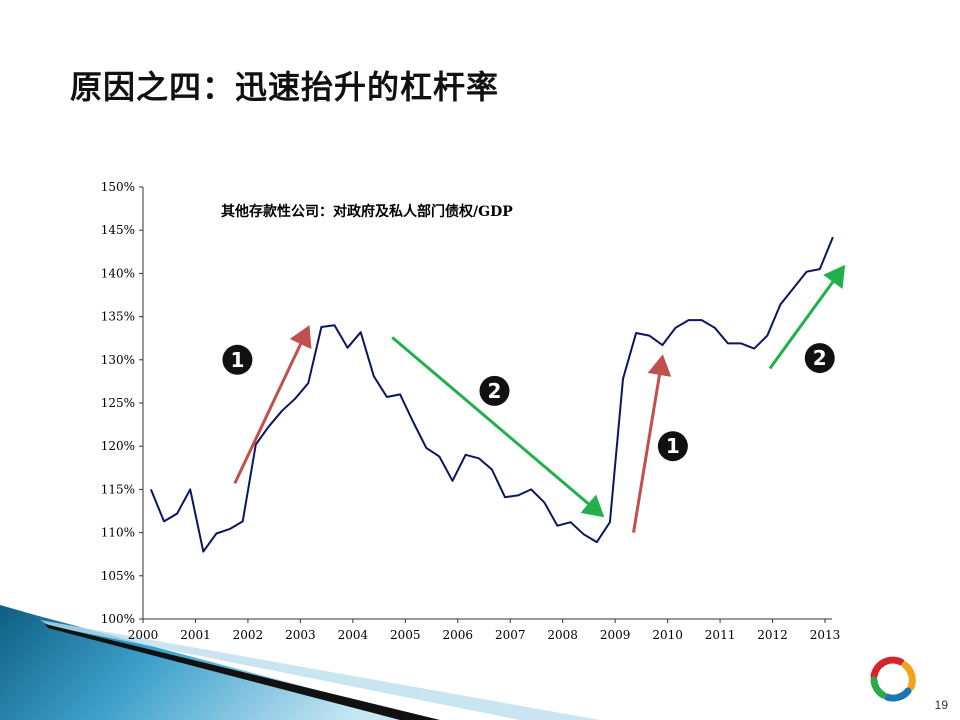  What do you see at coordinates (195, 635) in the screenshot?
I see `x-tick-label: 2001` at bounding box center [195, 635].